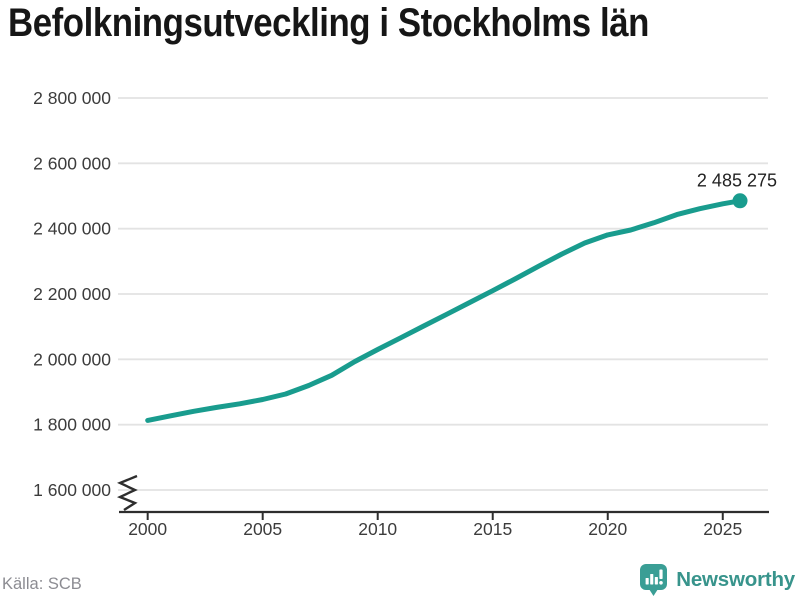 Image resolution: width=800 pixels, height=600 pixels. What do you see at coordinates (42, 584) in the screenshot?
I see `source-label: Källa: SCB` at bounding box center [42, 584].